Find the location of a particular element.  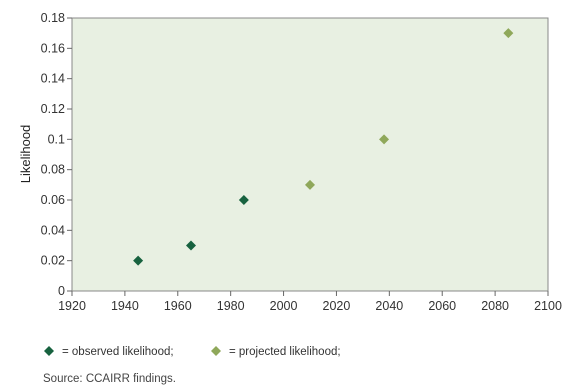

y-tick-label: 0.06 is located at coordinates (53, 200).